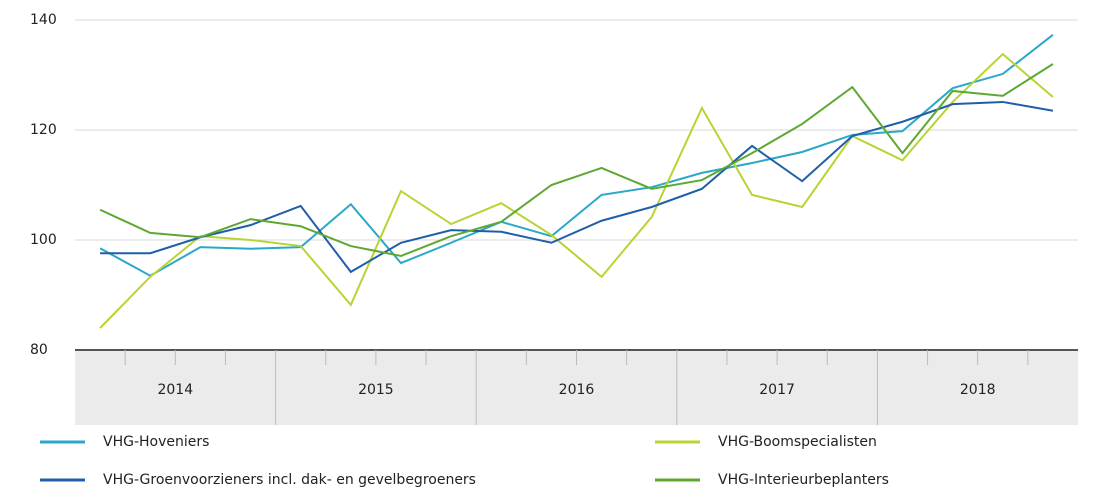  I want to click on x-group-label: 2018, so click(978, 390).